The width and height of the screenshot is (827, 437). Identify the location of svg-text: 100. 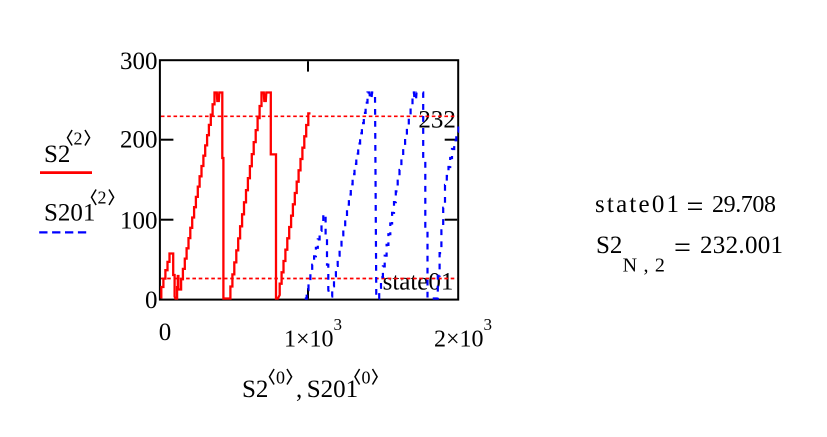
(139, 221).